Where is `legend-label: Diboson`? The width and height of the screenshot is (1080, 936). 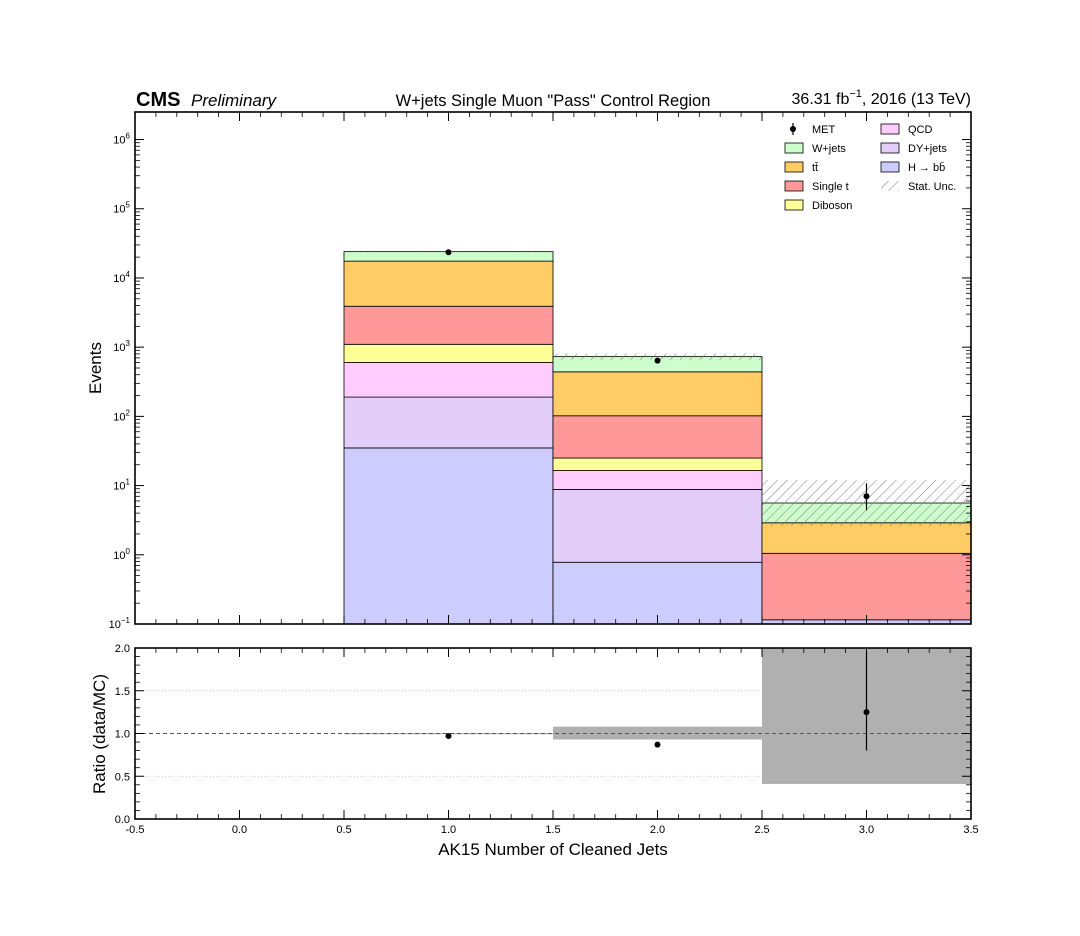
legend-label: Diboson is located at coordinates (832, 206).